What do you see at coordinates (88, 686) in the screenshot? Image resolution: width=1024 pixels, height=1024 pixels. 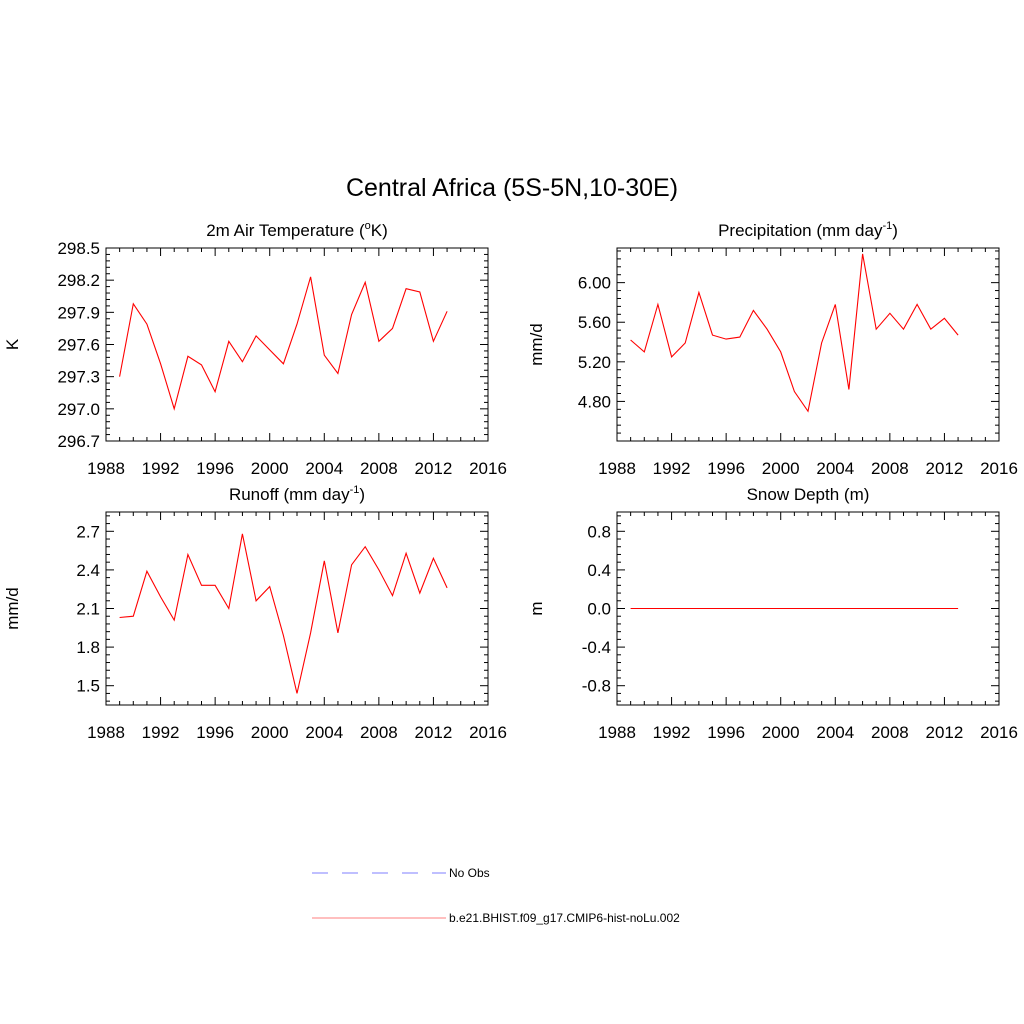 I see `y-tick-label: 1.5` at bounding box center [88, 686].